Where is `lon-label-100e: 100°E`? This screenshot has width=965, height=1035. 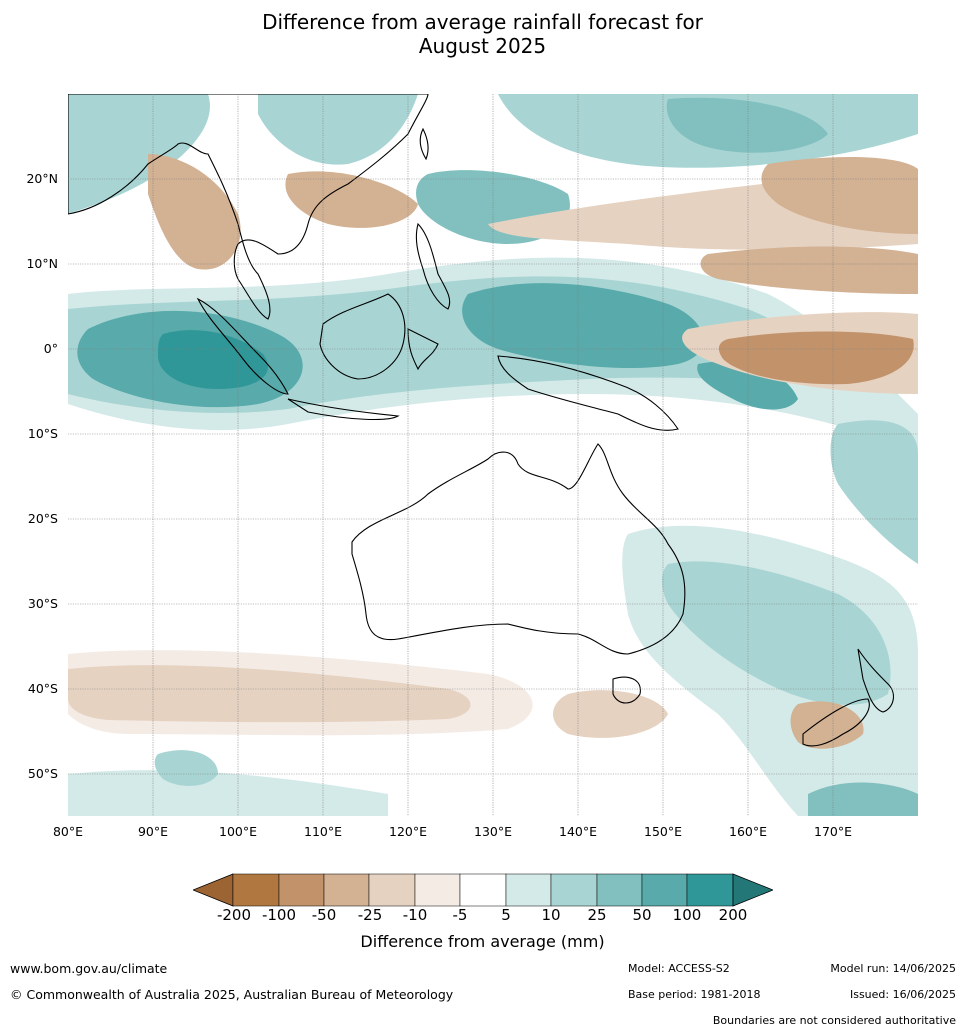
lon-label-100e: 100°E is located at coordinates (238, 831).